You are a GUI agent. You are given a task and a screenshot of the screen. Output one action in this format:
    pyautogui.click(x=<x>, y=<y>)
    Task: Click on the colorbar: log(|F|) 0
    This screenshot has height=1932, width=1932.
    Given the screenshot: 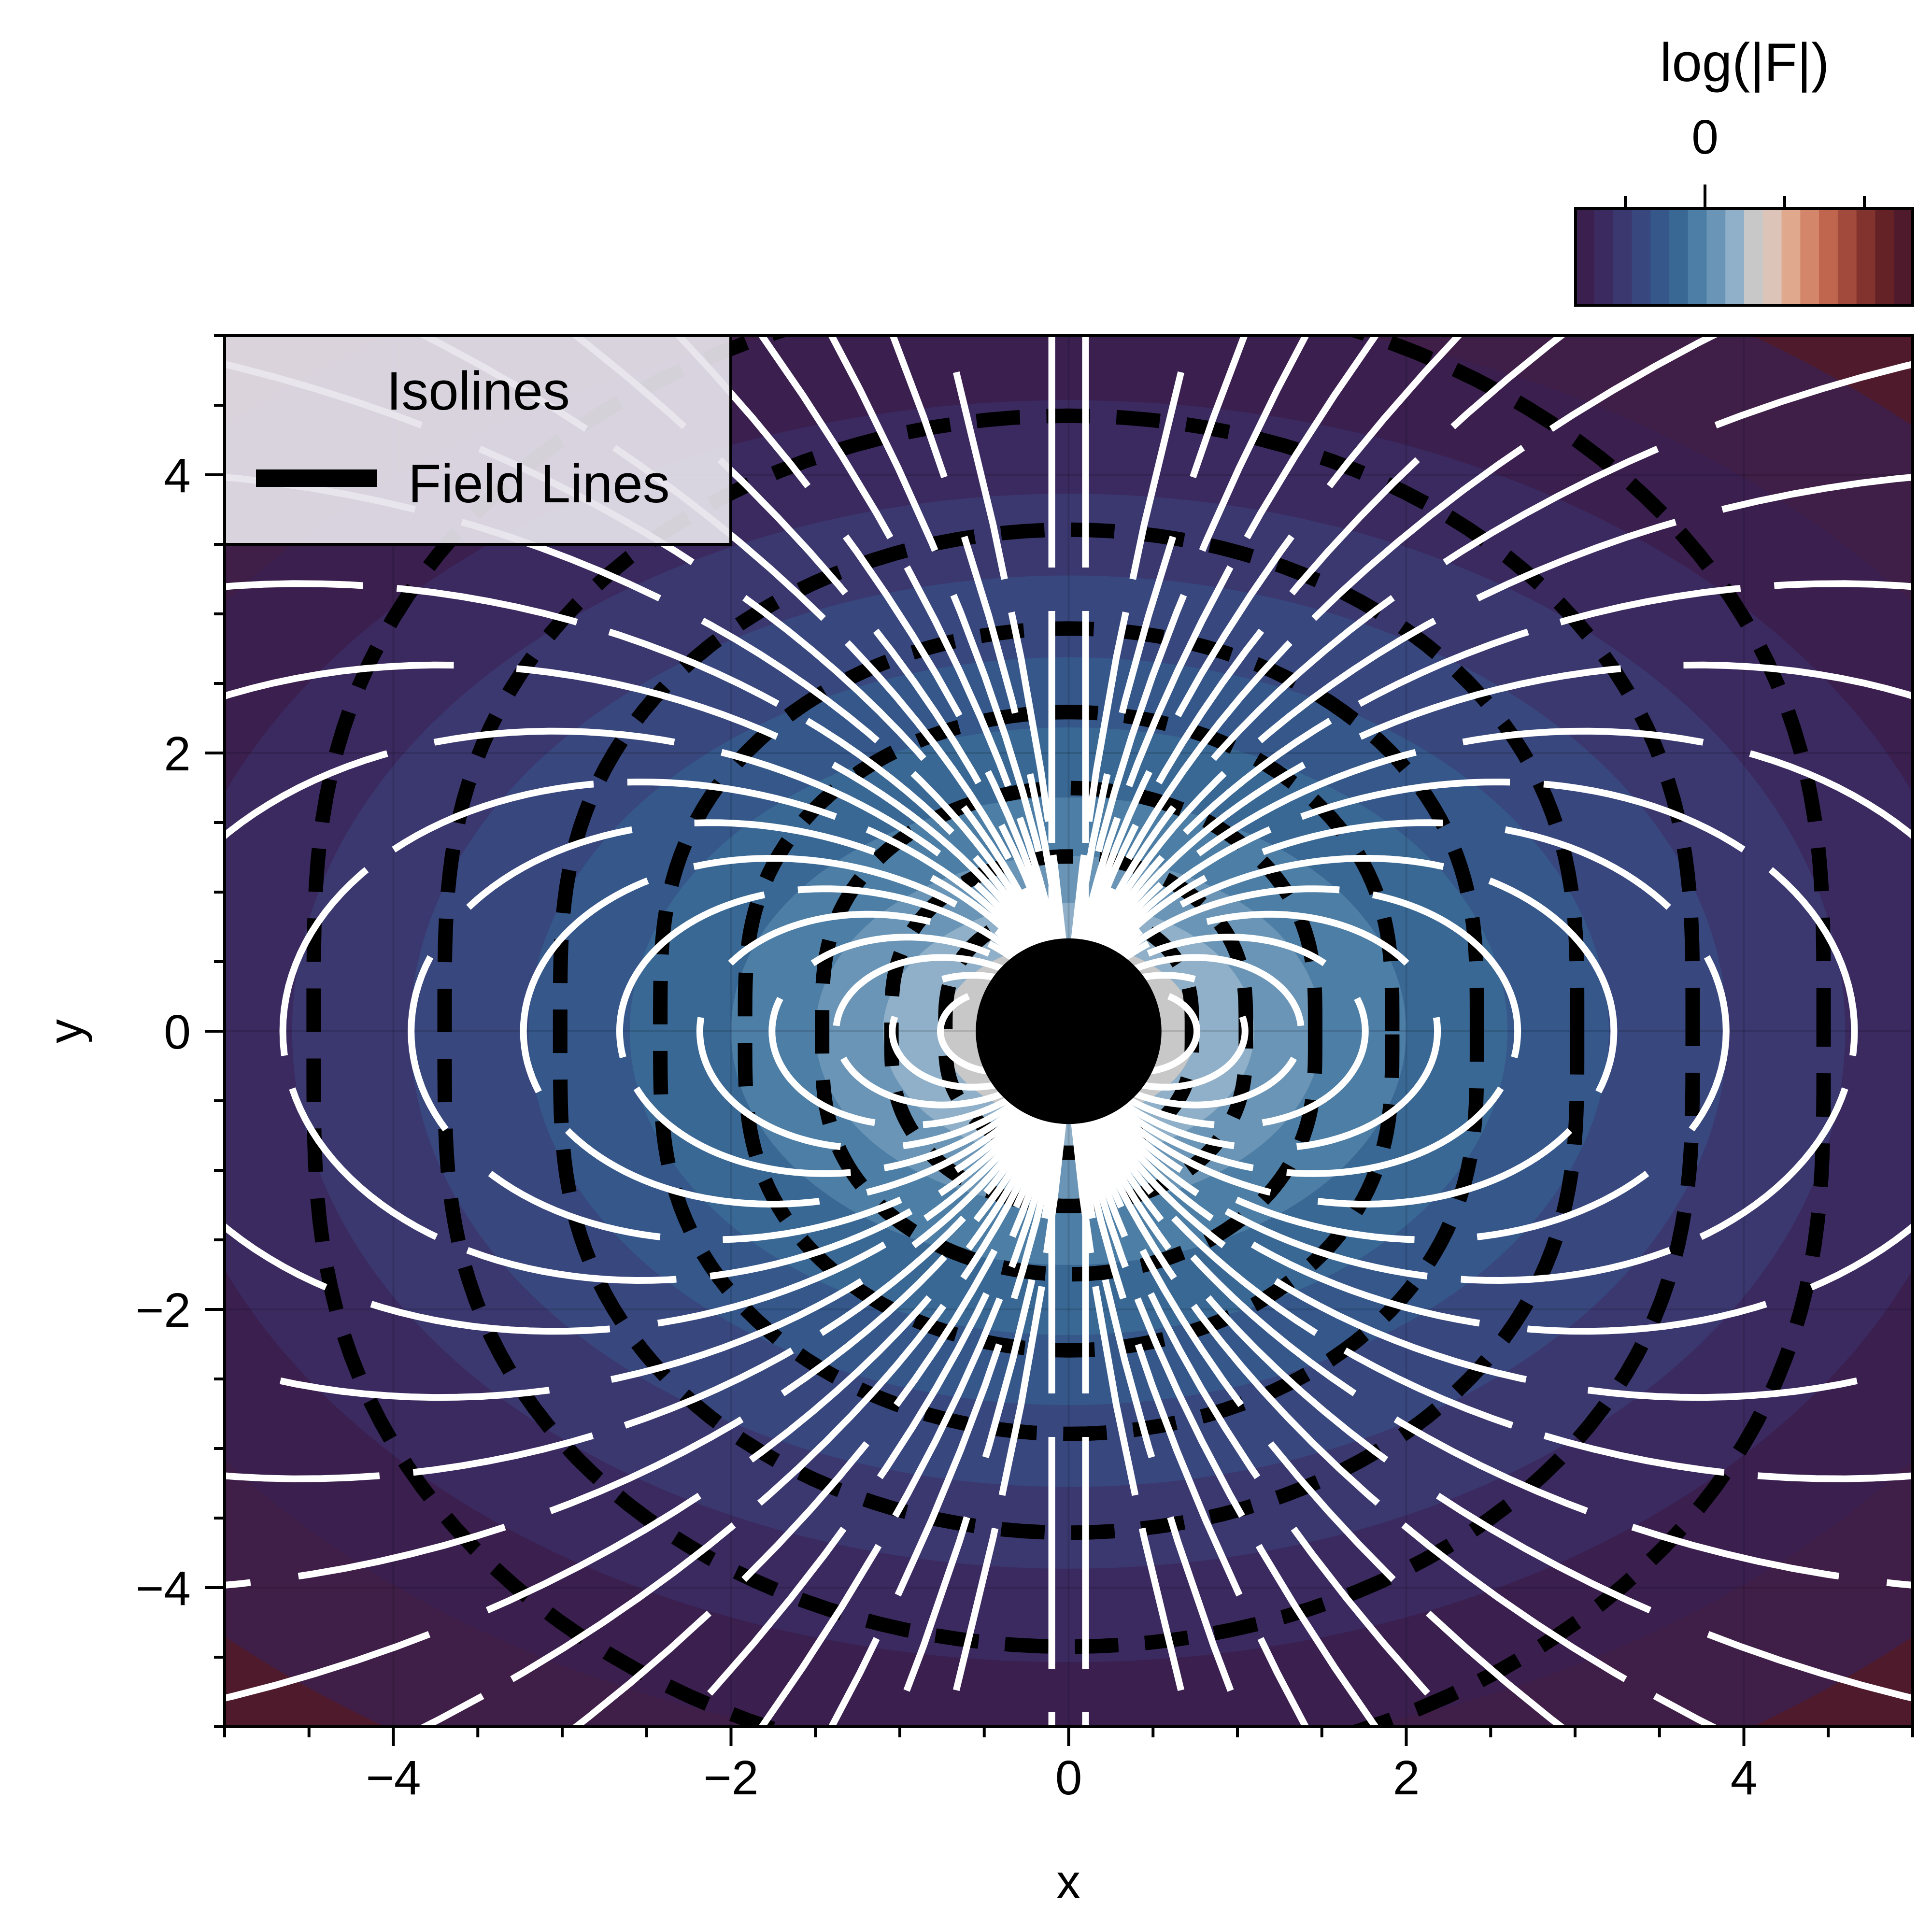 What is the action you would take?
    pyautogui.click(x=1744, y=169)
    